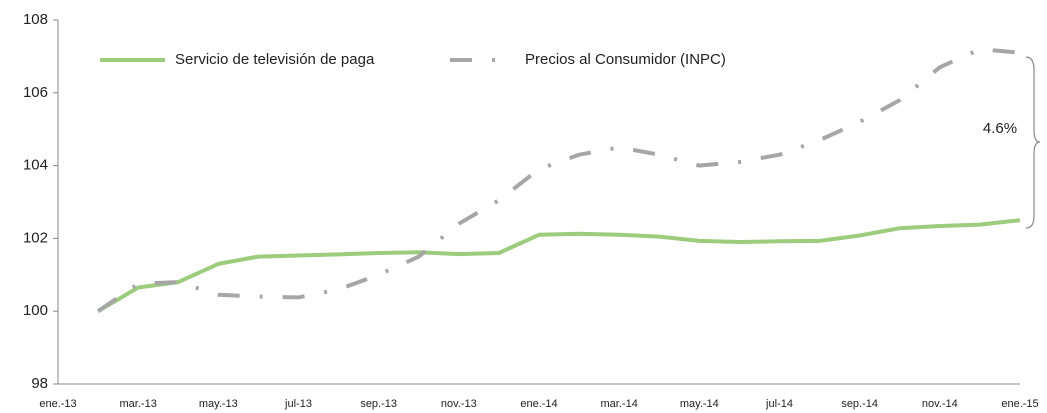  What do you see at coordinates (1019, 404) in the screenshot?
I see `x-tick-label: ene.-15` at bounding box center [1019, 404].